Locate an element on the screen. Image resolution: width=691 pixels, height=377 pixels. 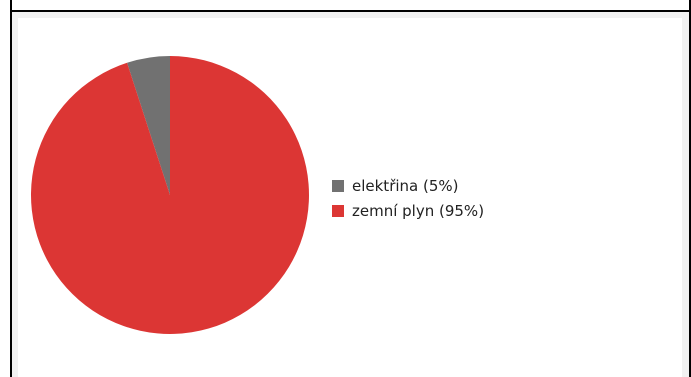
header-strip is located at coordinates (350, 6).